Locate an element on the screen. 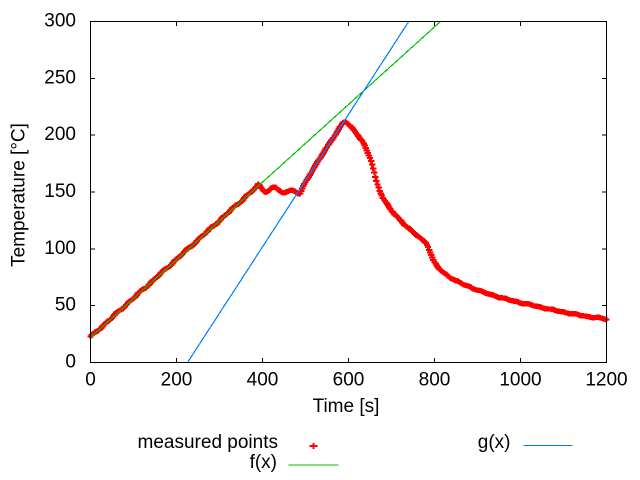  svg-text: 400 is located at coordinates (263, 380).